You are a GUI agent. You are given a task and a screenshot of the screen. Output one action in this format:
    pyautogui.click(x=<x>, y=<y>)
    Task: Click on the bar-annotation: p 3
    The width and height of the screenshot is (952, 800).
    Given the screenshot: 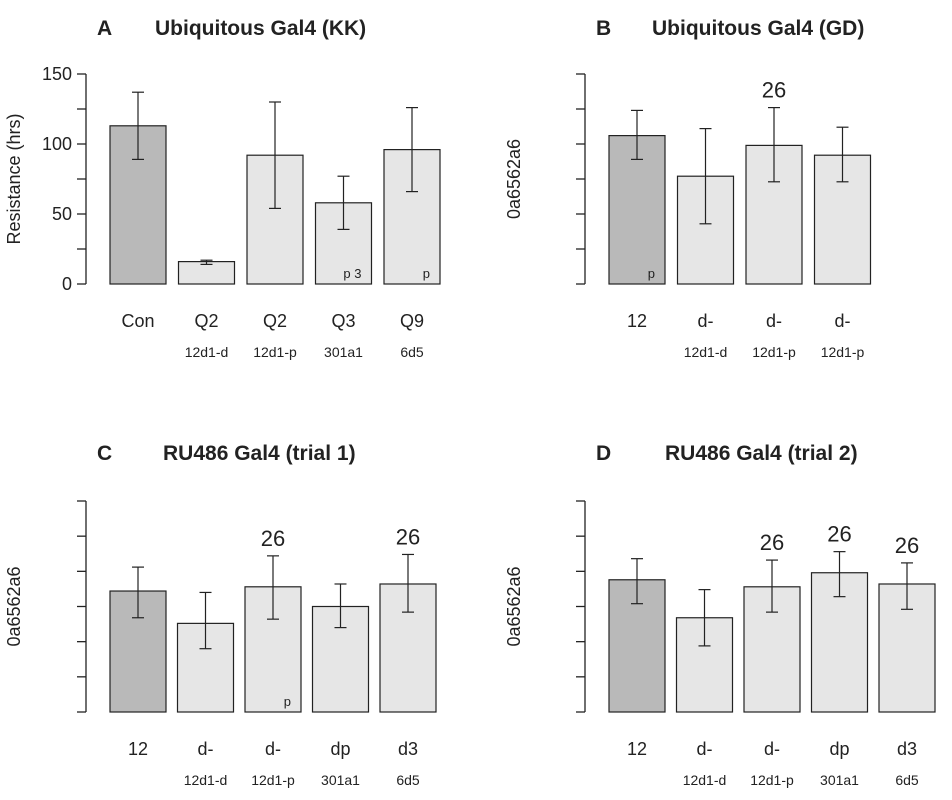 What is the action you would take?
    pyautogui.click(x=352, y=273)
    